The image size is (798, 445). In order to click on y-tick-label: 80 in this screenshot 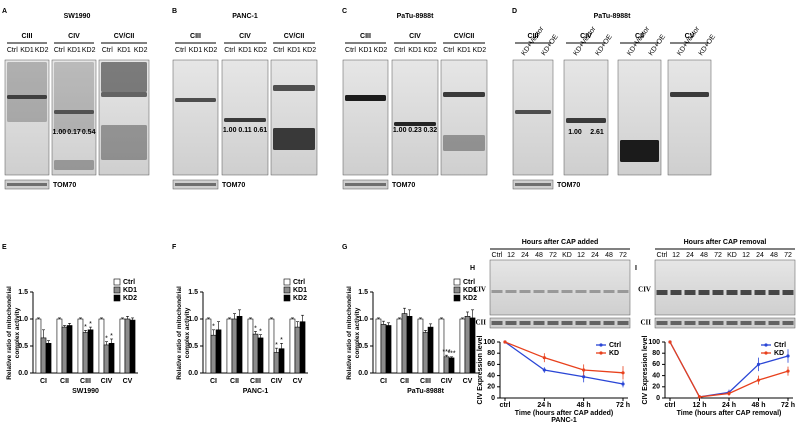, I will do `click(656, 353)`.